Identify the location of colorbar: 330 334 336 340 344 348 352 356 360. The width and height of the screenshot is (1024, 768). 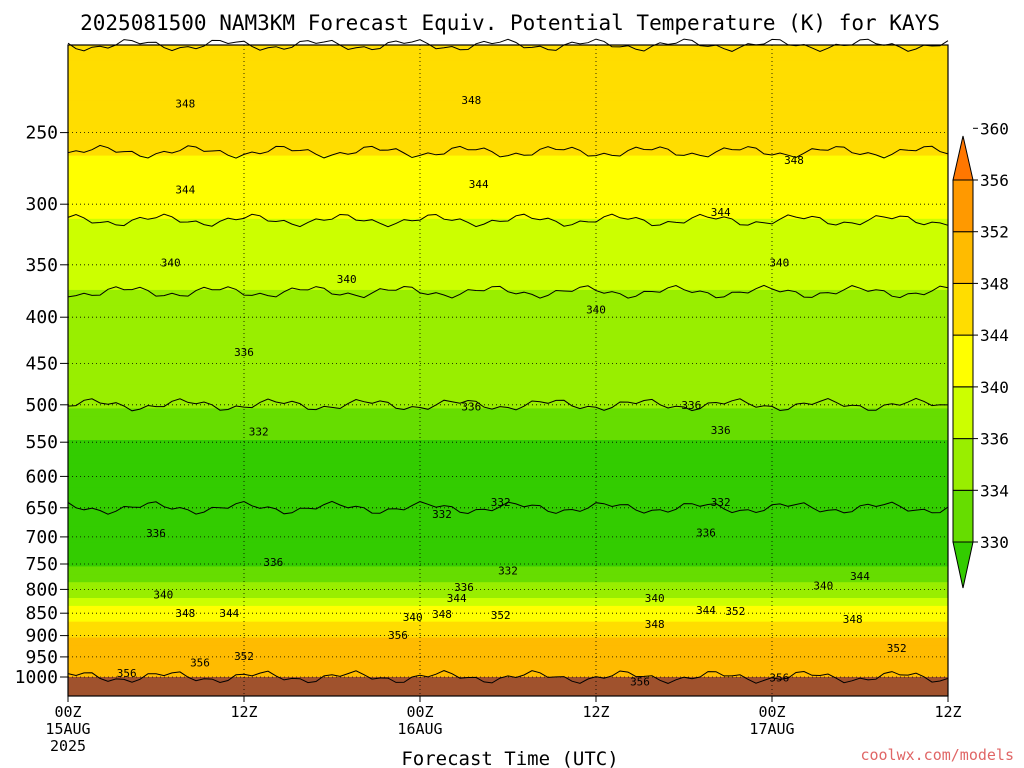
(980, 354).